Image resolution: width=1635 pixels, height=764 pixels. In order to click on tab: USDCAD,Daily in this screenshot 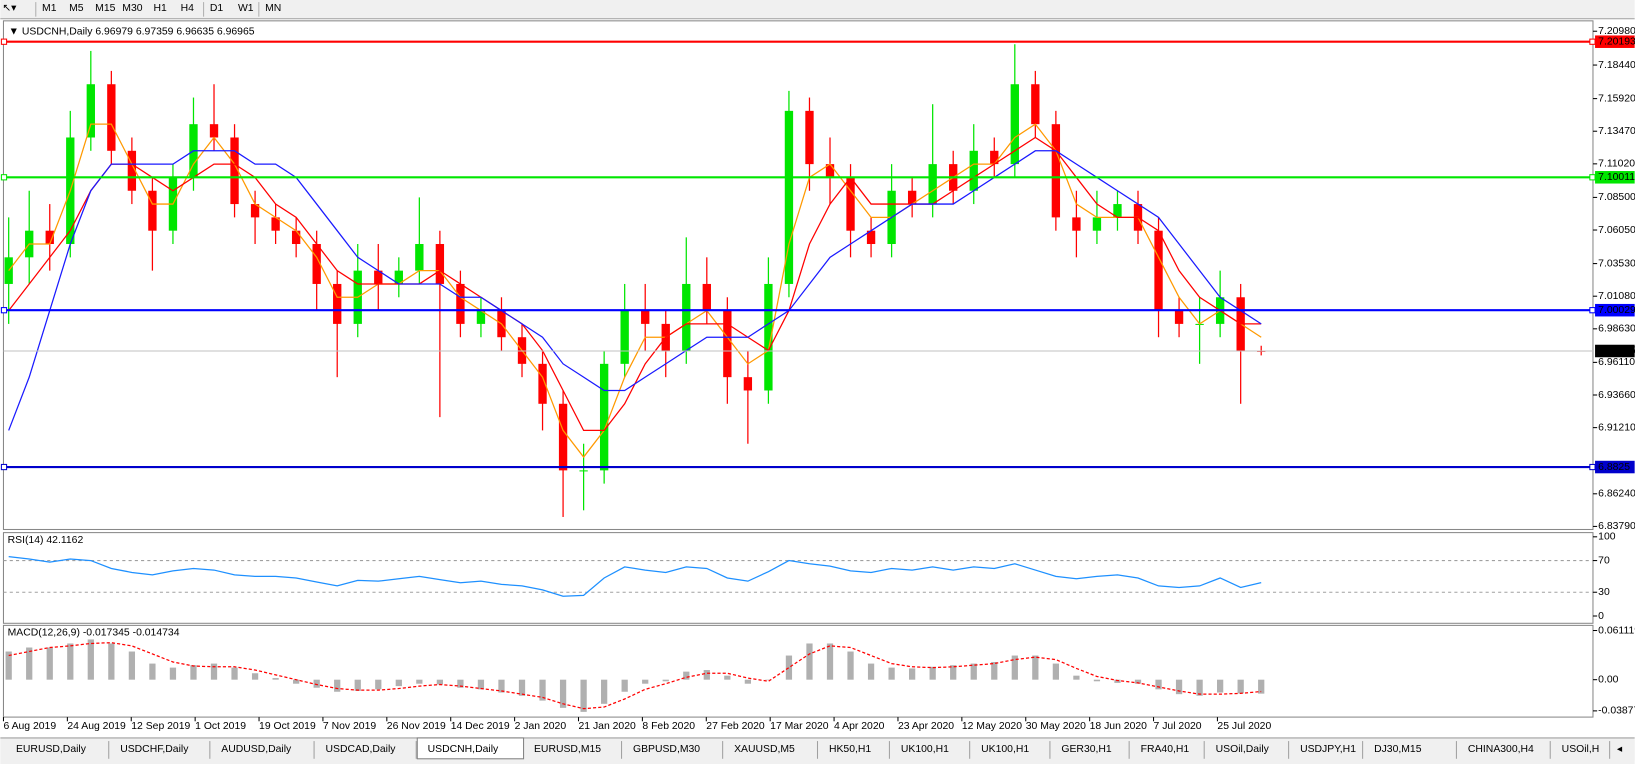, I will do `click(361, 749)`.